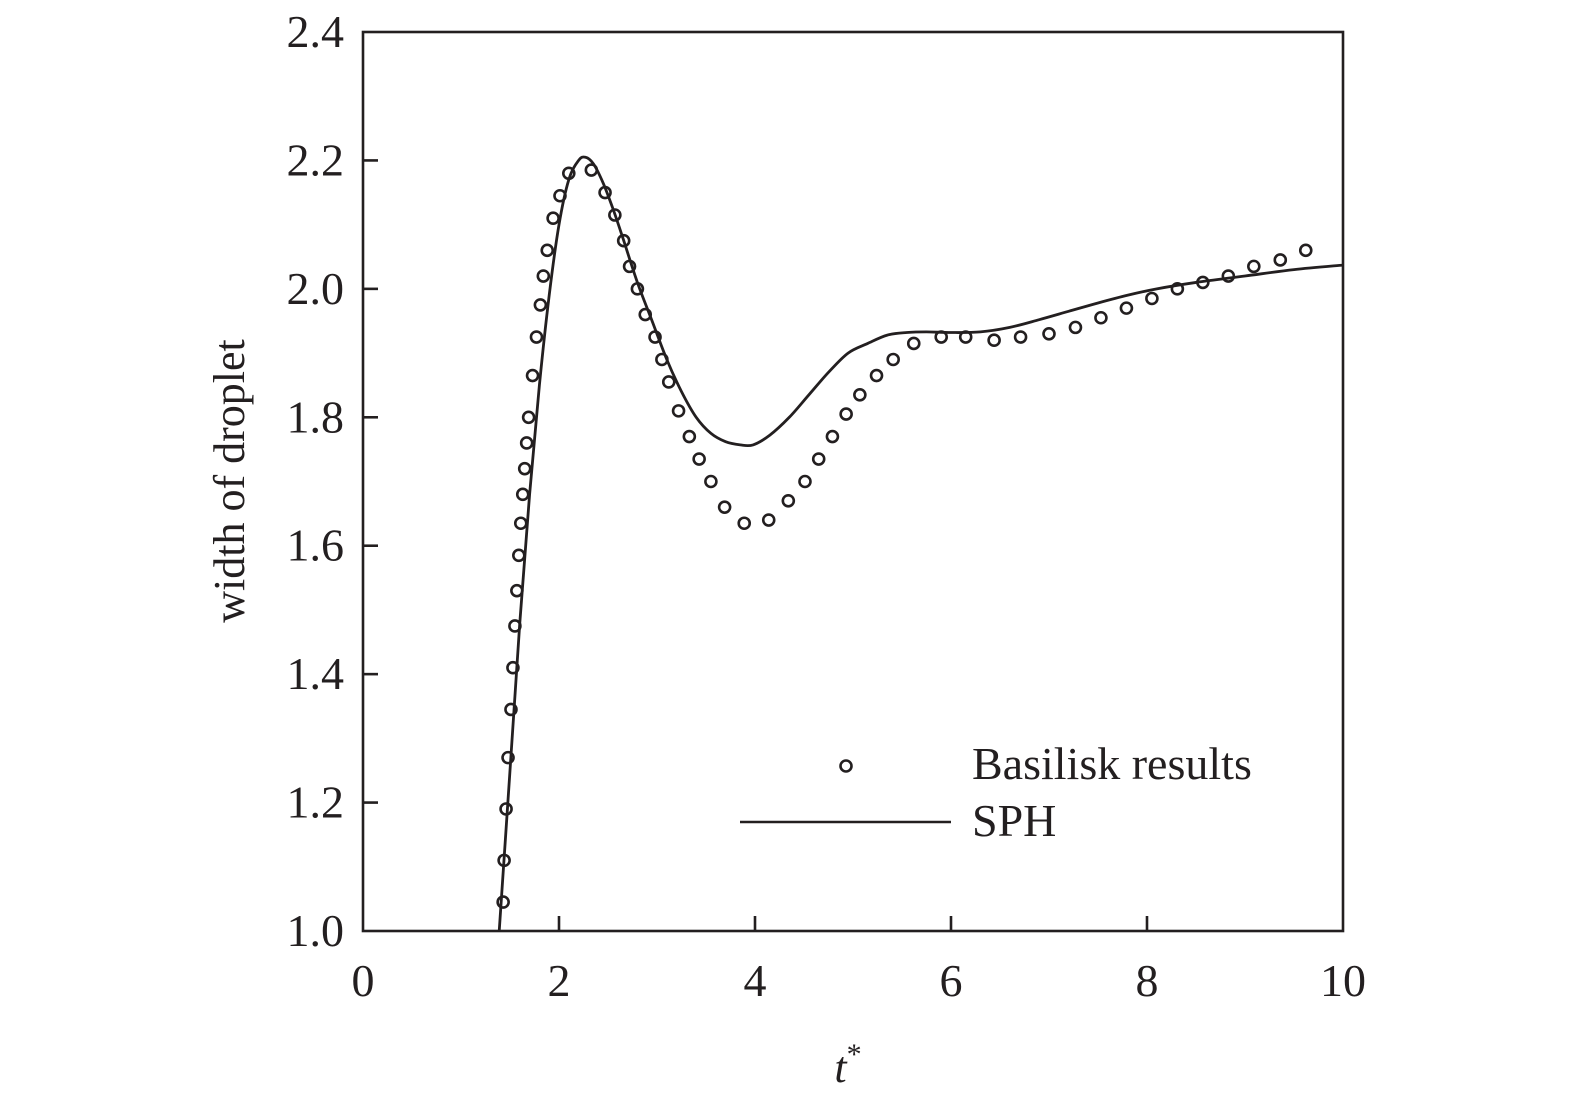 This screenshot has width=1575, height=1104. What do you see at coordinates (316, 545) in the screenshot?
I see `y-tick-label: 1.6` at bounding box center [316, 545].